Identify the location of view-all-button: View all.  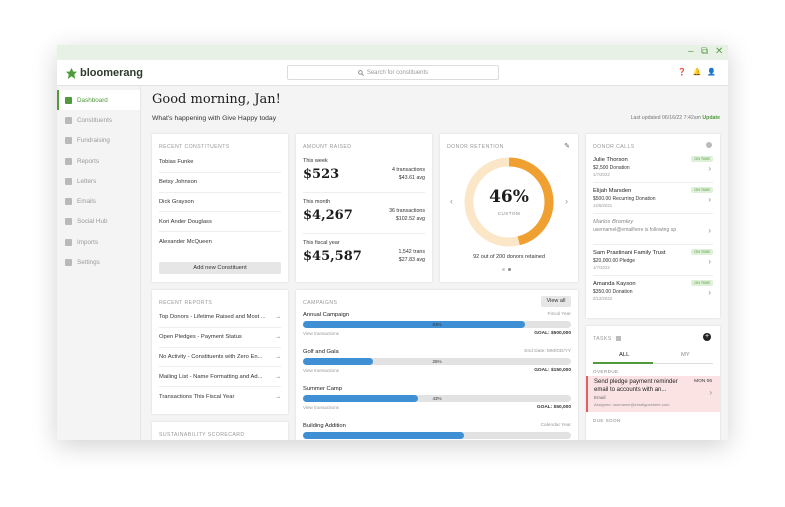
(556, 301).